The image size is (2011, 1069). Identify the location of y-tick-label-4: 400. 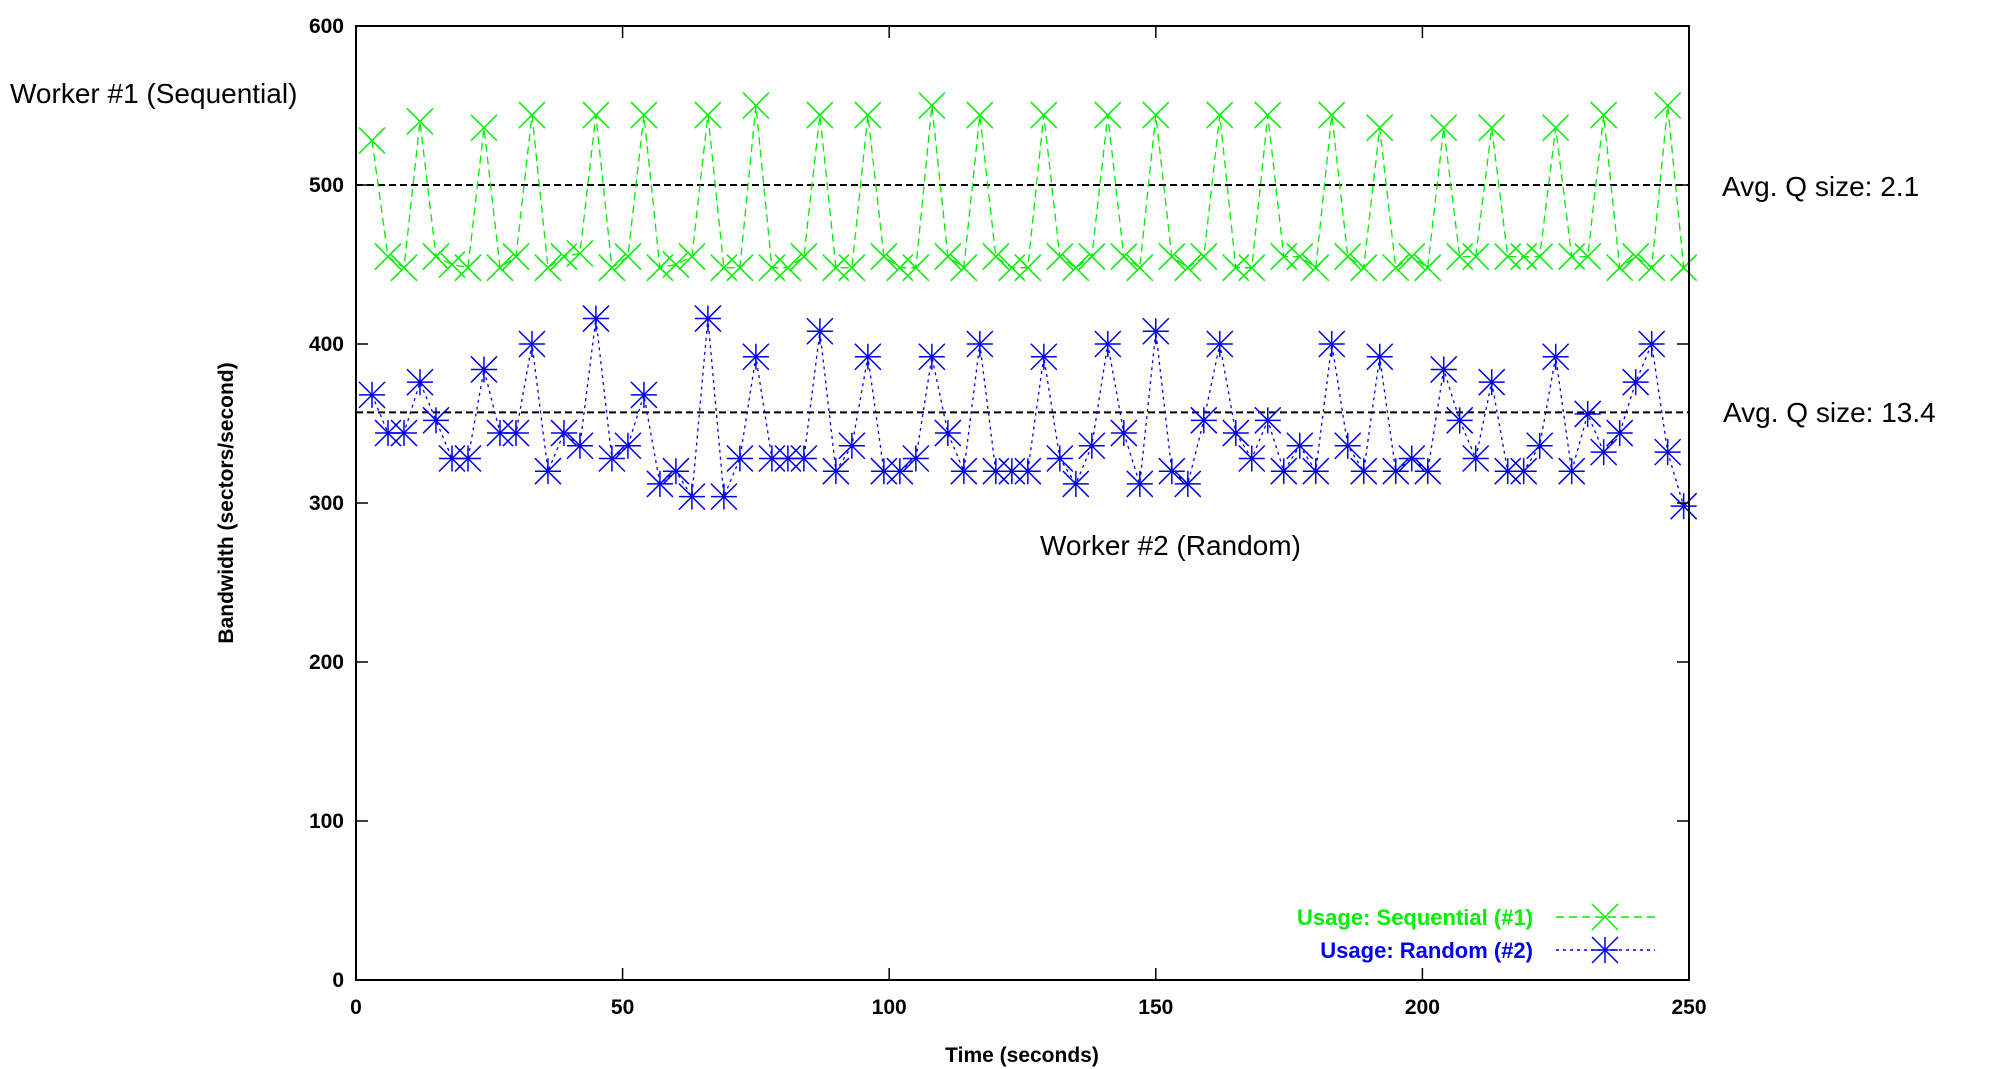
(326, 344).